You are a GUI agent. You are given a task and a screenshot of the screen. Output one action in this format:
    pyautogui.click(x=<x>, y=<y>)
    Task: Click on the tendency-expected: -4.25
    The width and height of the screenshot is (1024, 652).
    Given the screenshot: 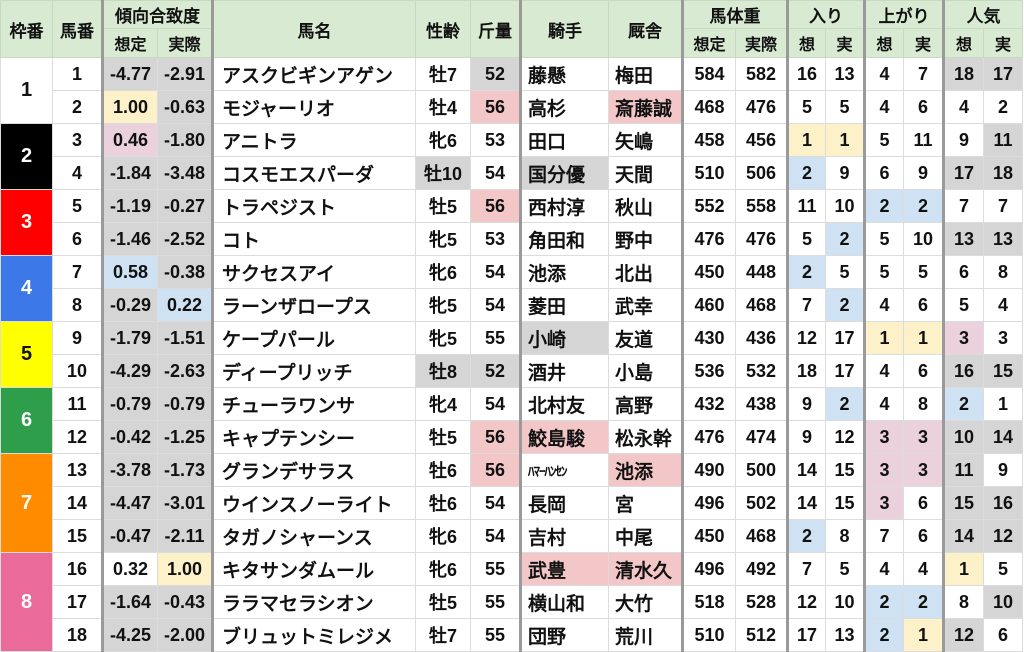 What is the action you would take?
    pyautogui.click(x=129, y=635)
    